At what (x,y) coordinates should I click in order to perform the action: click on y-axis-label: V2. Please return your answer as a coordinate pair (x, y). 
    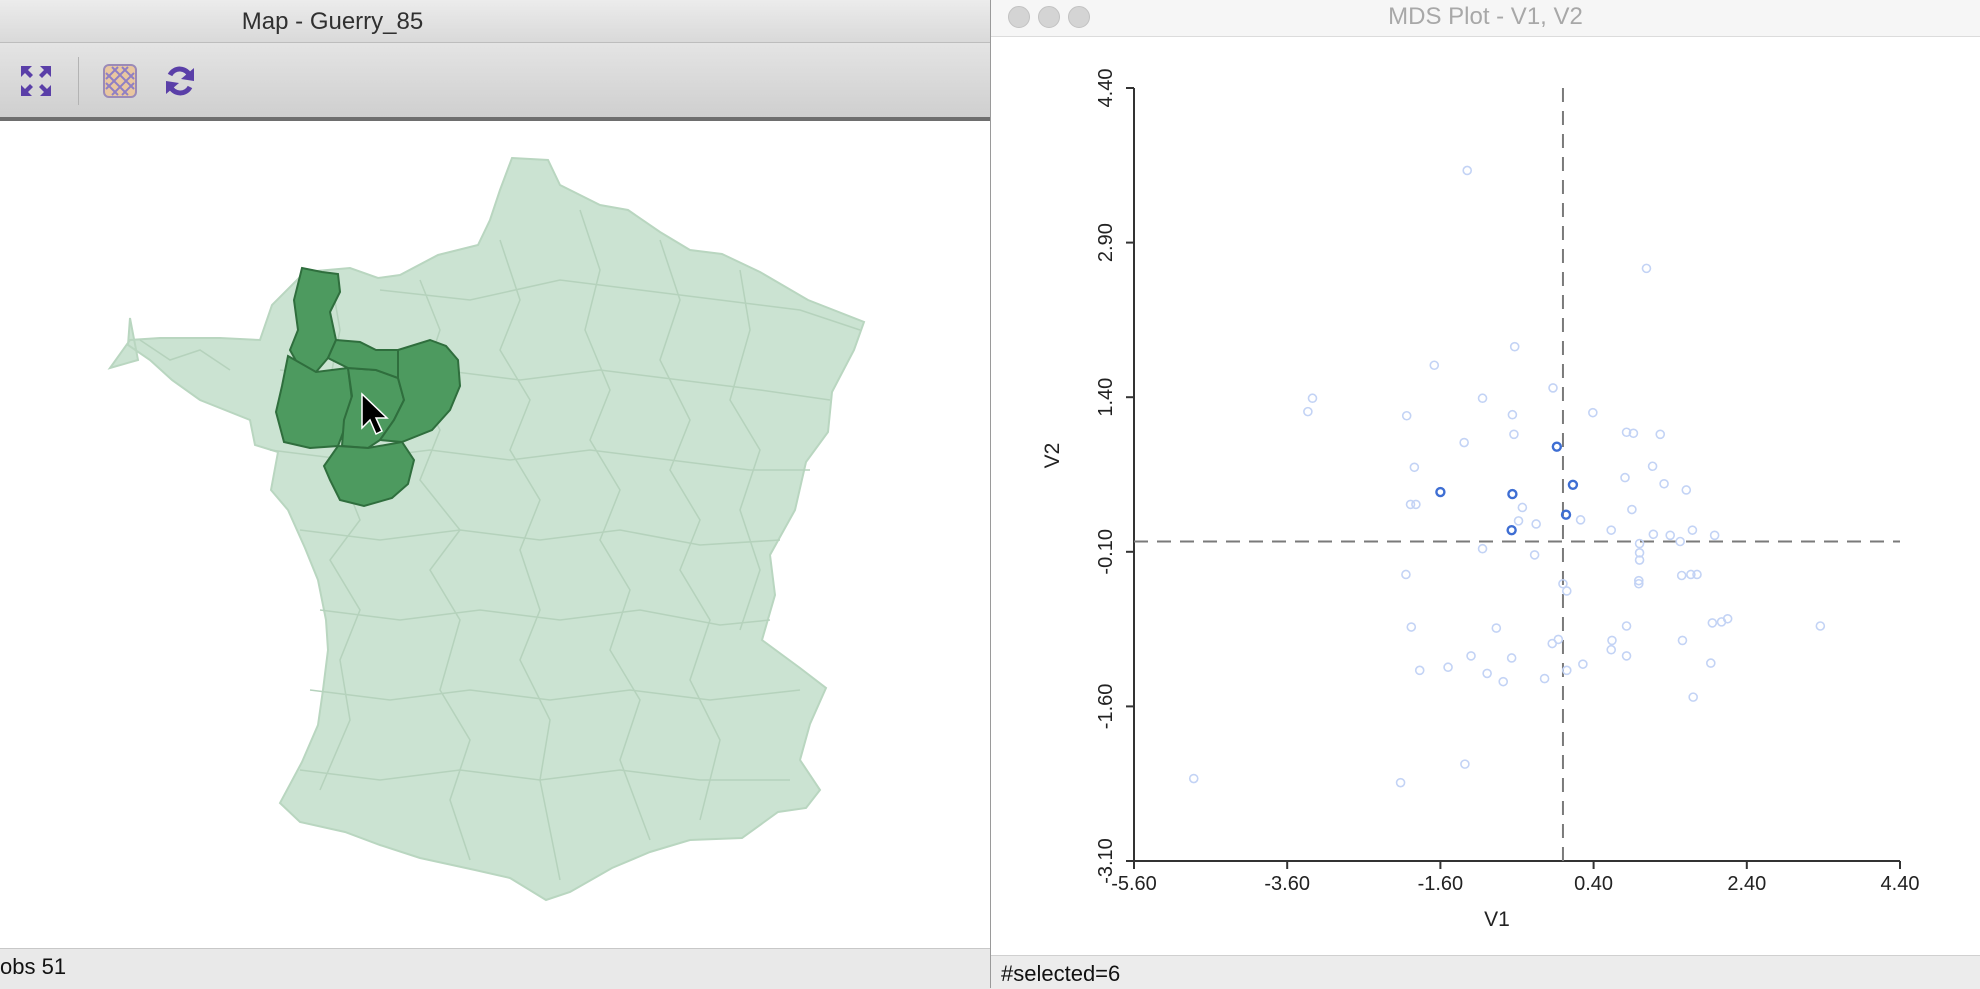
    Looking at the image, I should click on (1052, 456).